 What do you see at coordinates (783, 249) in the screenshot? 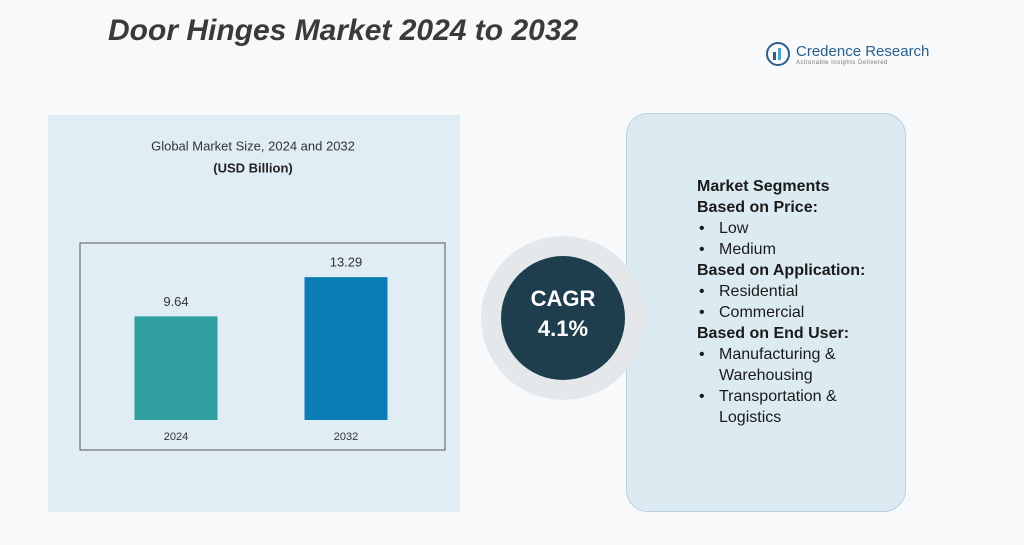
I see `segment-item: Medium` at bounding box center [783, 249].